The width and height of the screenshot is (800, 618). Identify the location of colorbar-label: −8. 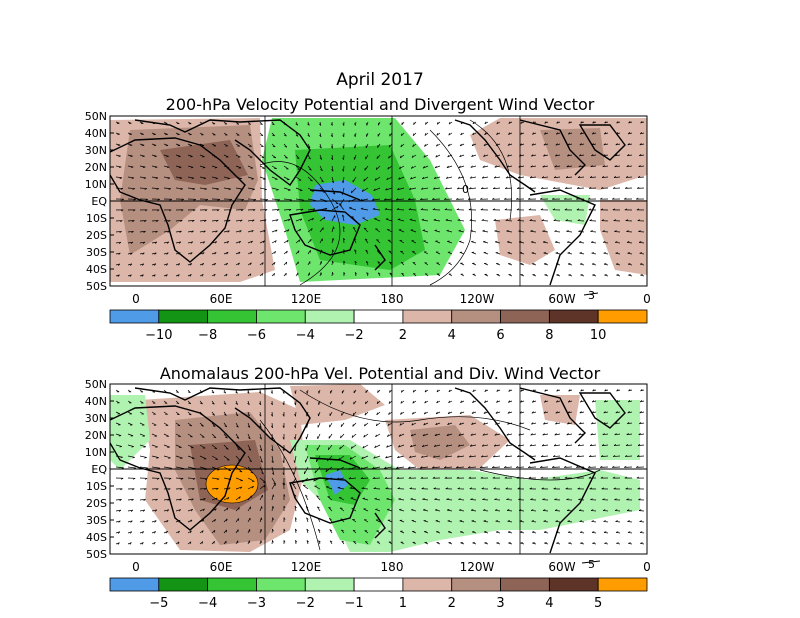
(207, 335).